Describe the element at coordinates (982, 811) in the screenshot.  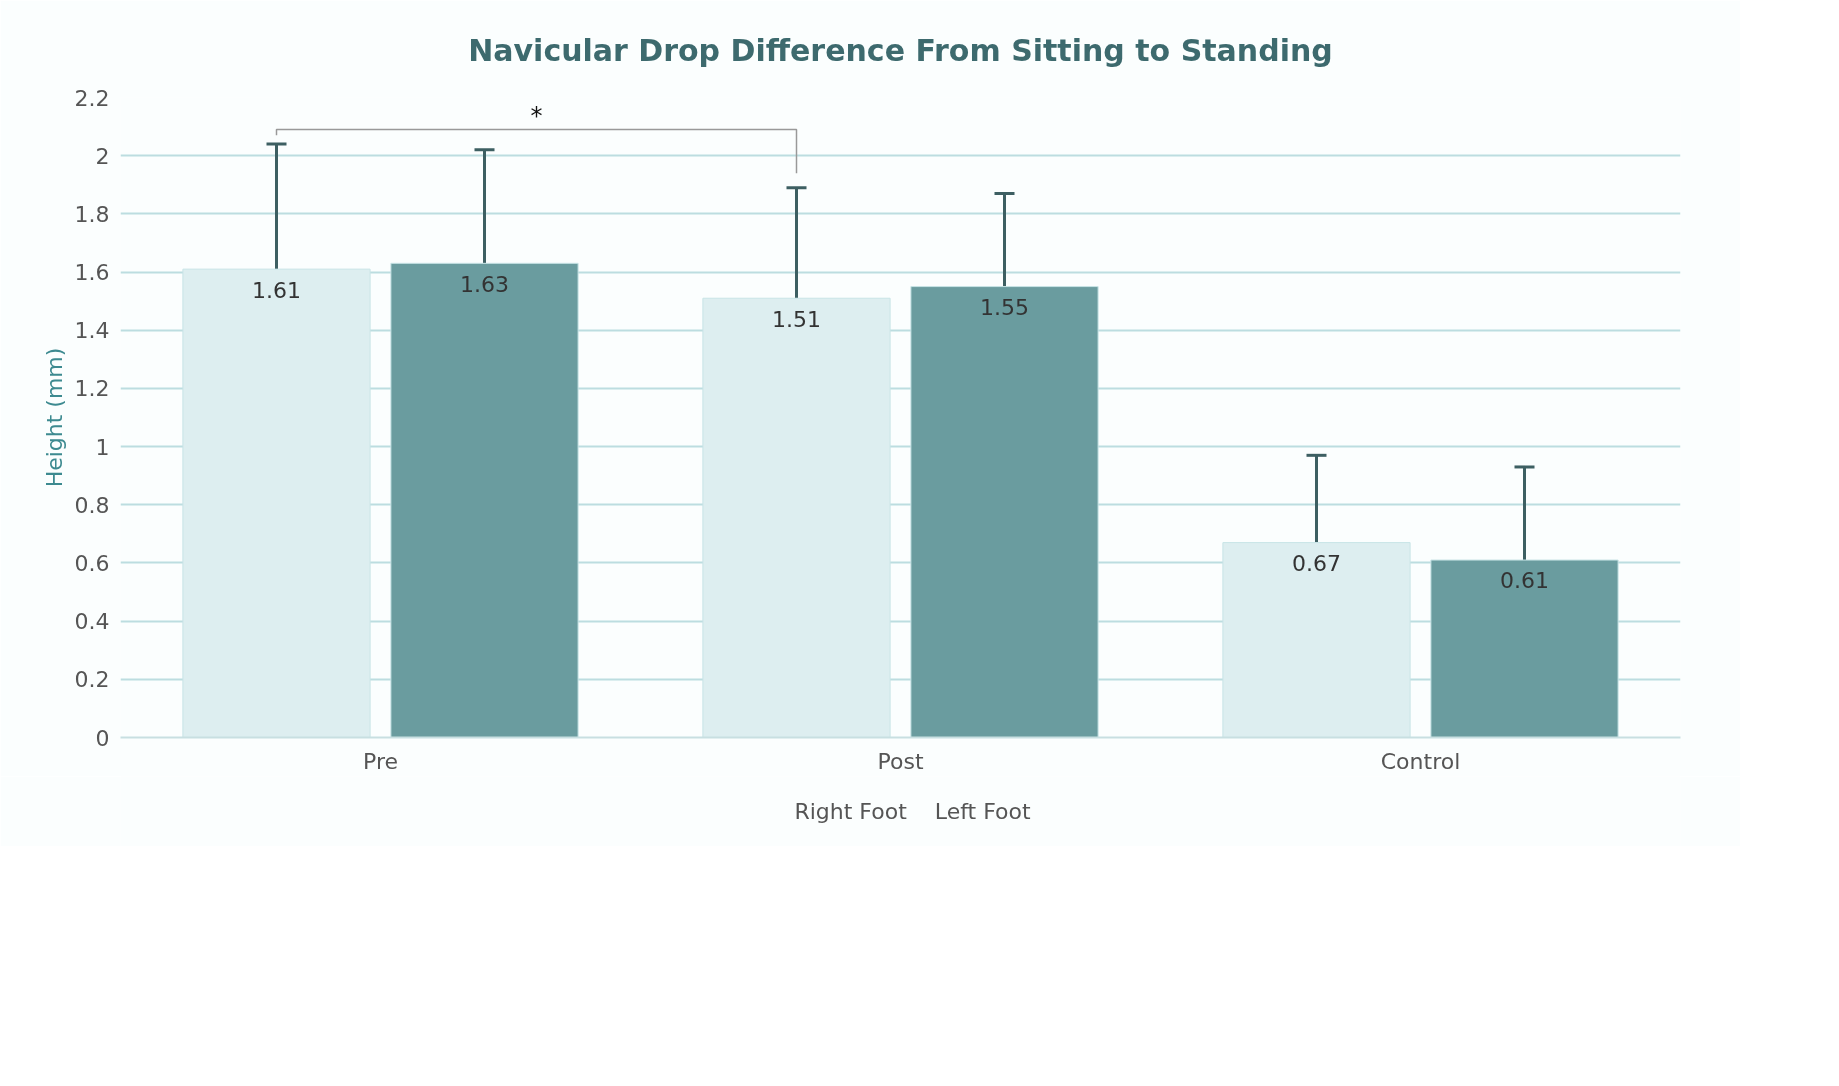
I see `text: Left Foot` at that location.